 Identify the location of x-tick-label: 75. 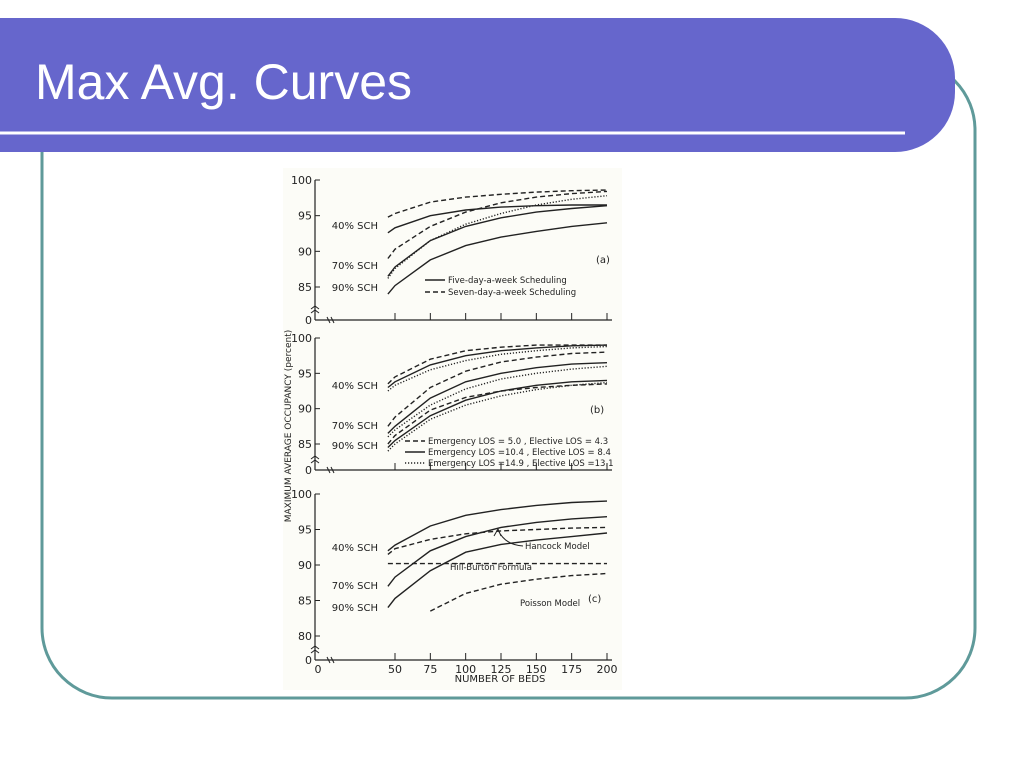
(430, 669).